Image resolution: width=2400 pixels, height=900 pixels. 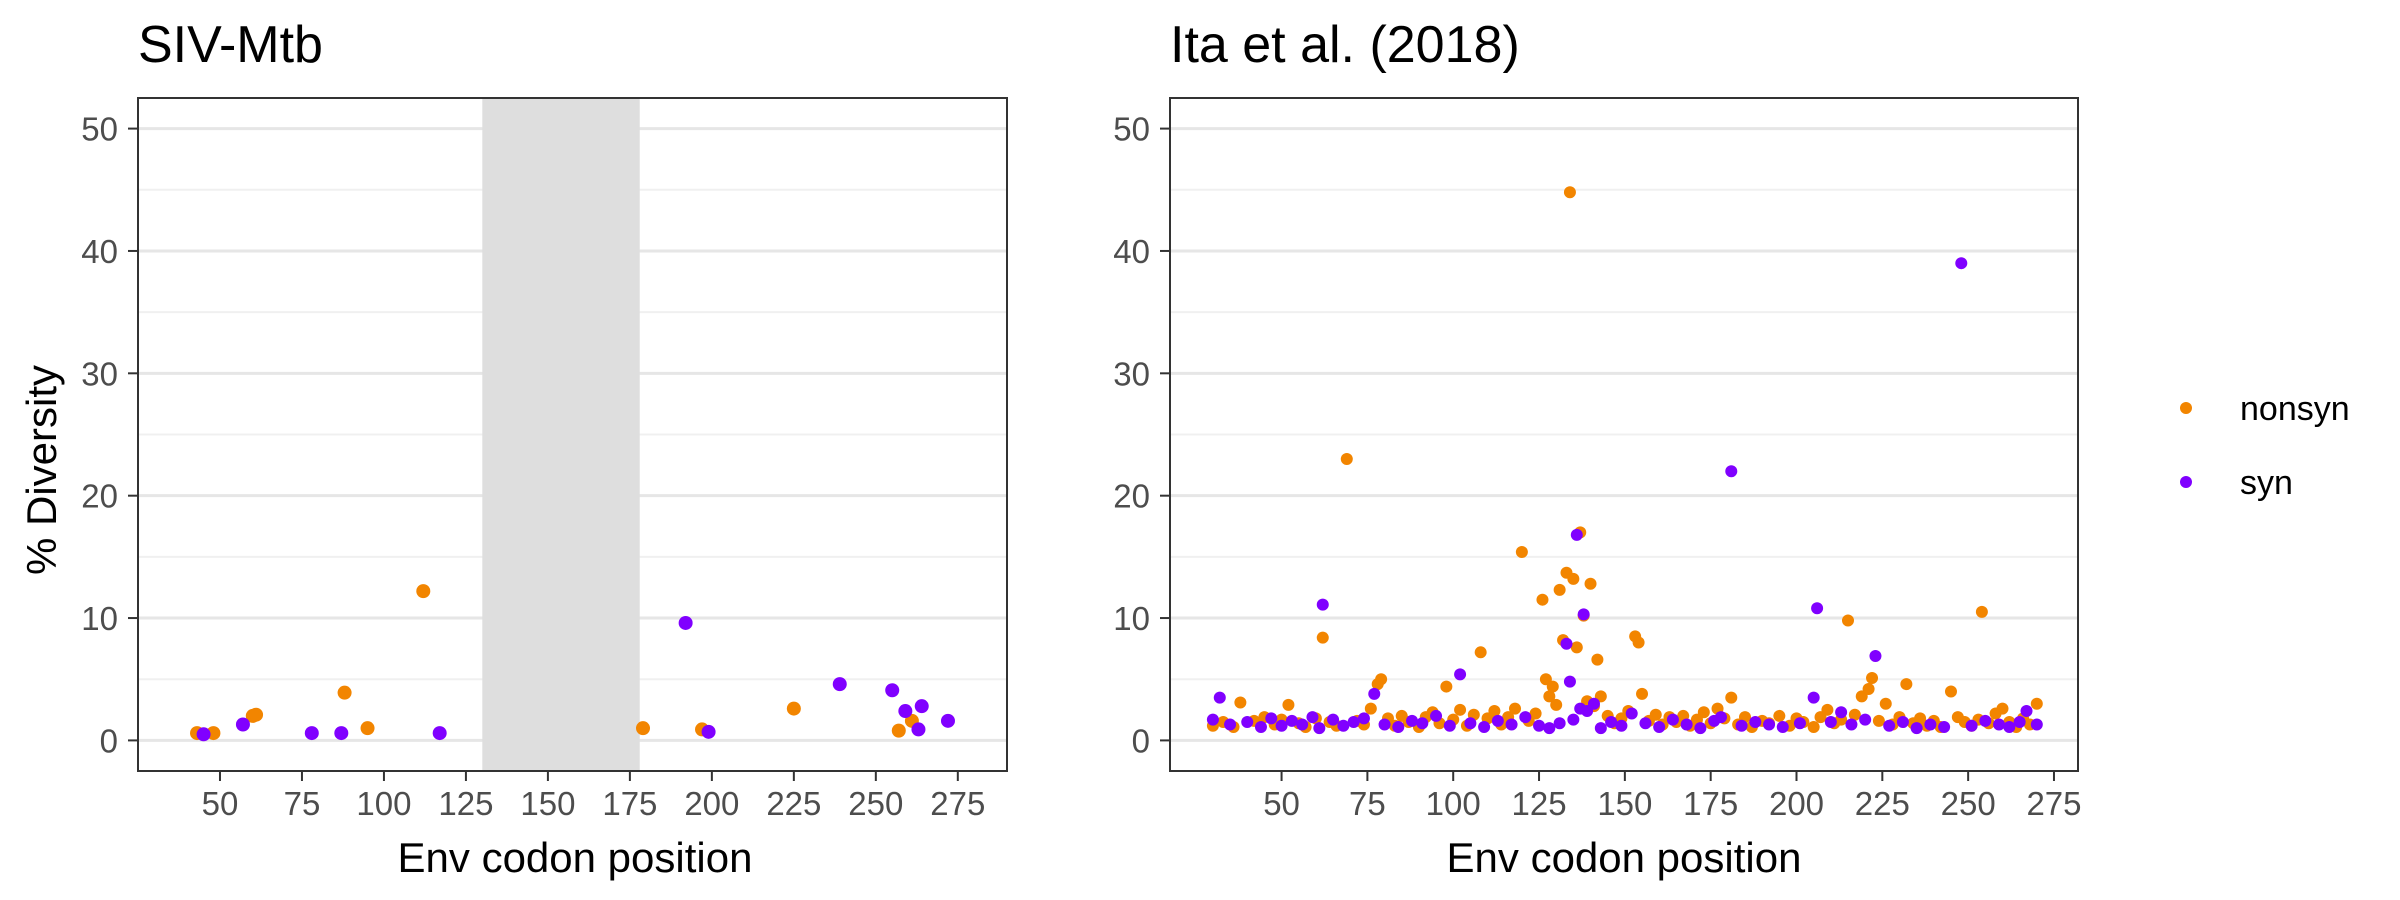 What do you see at coordinates (465, 803) in the screenshot?
I see `x-tick-label: 125` at bounding box center [465, 803].